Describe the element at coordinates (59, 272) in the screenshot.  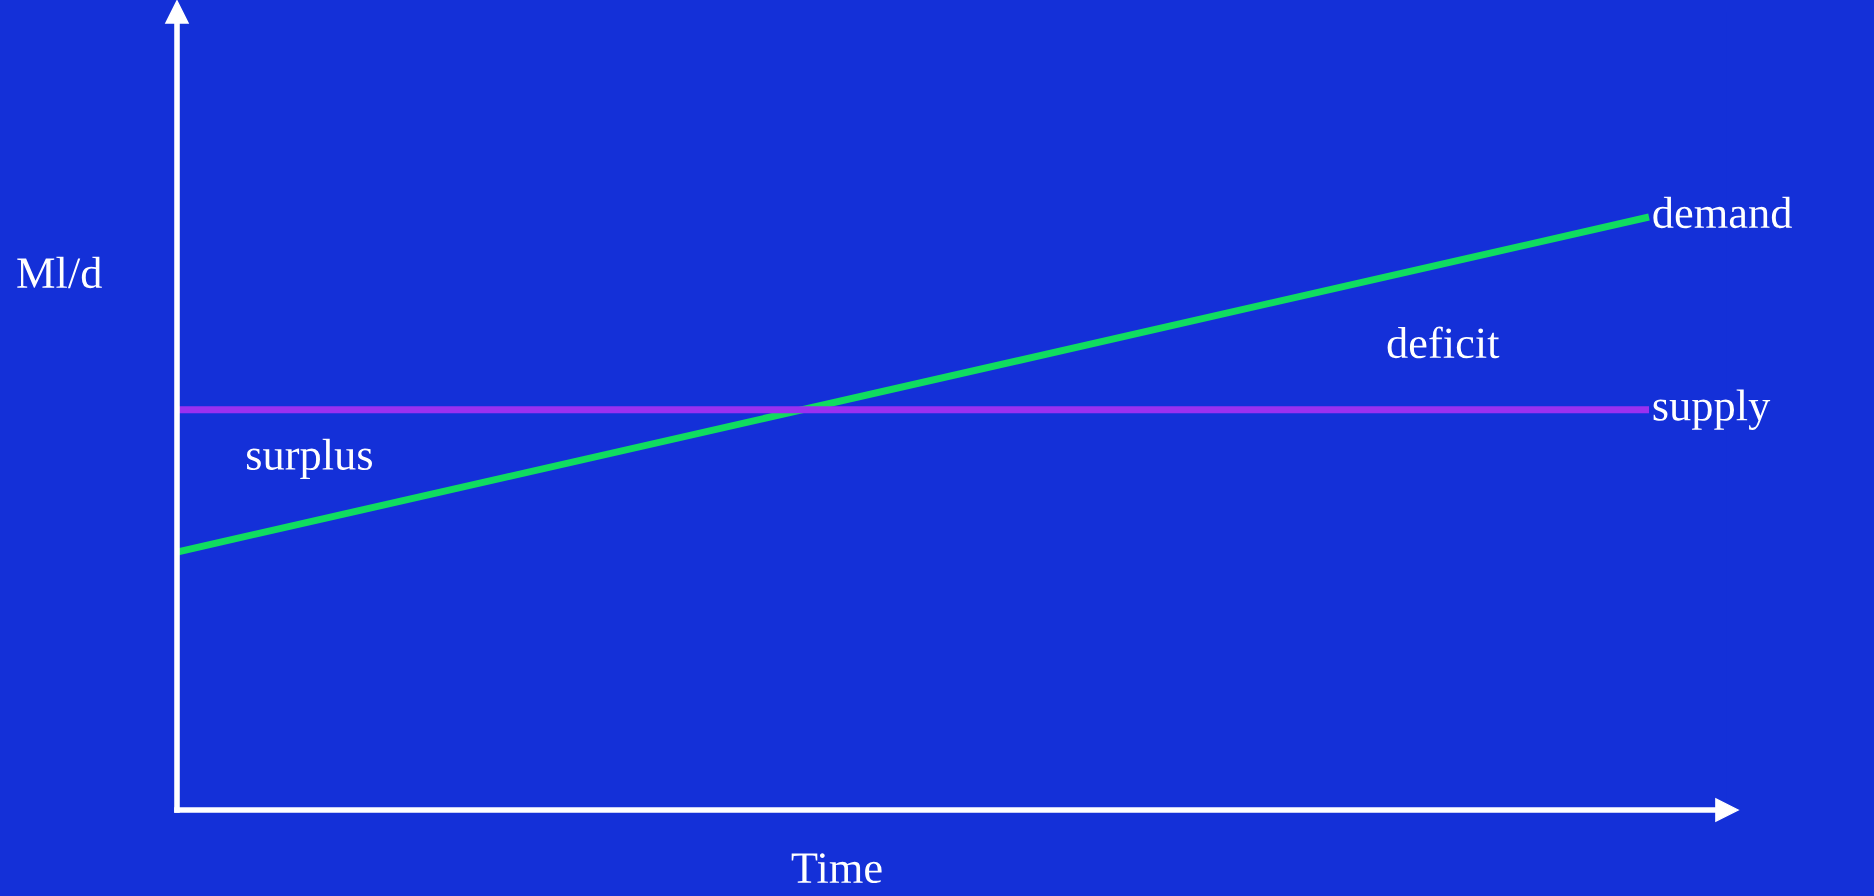
I see `y-axis-title: Ml/d` at that location.